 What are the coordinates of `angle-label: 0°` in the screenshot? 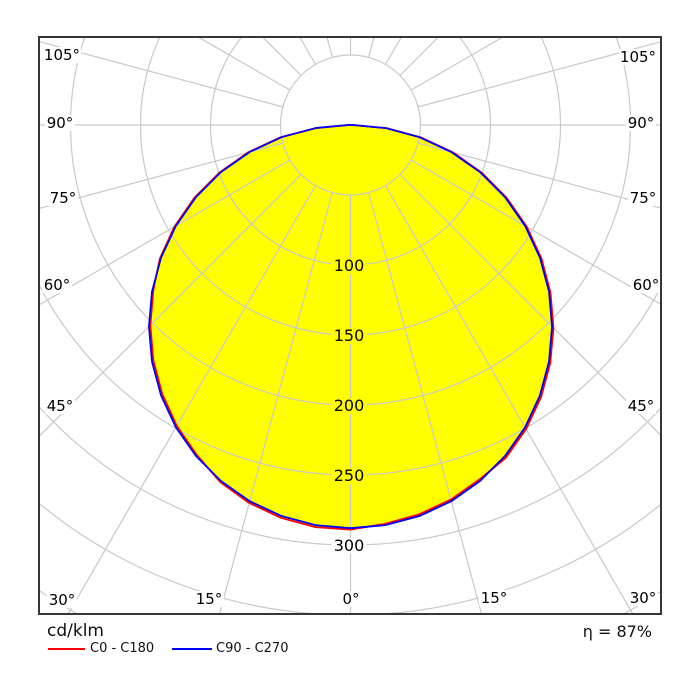 It's located at (350, 599).